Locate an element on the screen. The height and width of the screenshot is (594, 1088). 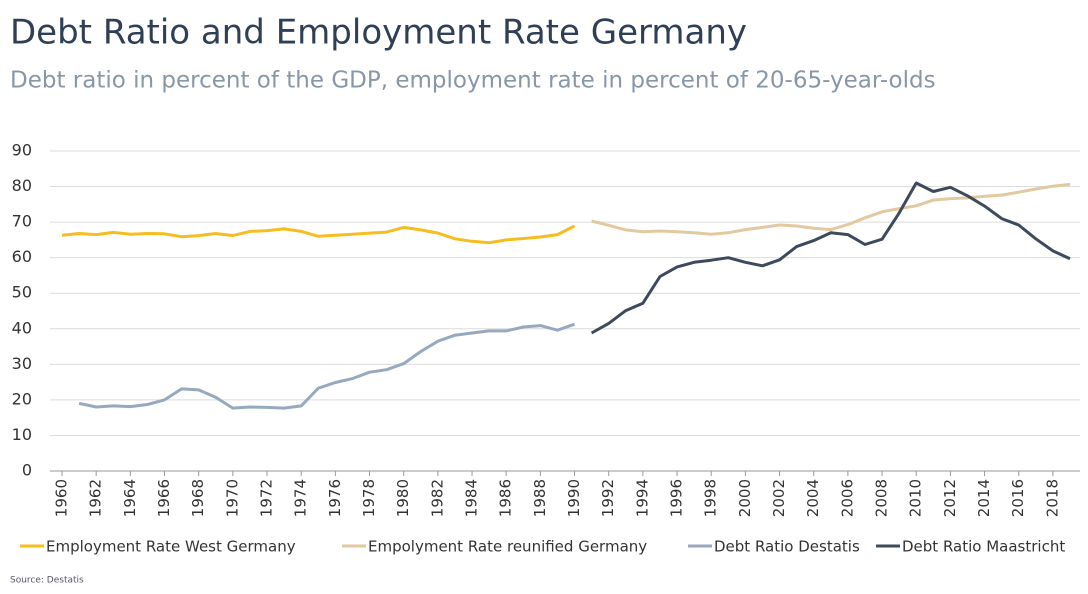
x-tick-label: 1994 is located at coordinates (642, 498).